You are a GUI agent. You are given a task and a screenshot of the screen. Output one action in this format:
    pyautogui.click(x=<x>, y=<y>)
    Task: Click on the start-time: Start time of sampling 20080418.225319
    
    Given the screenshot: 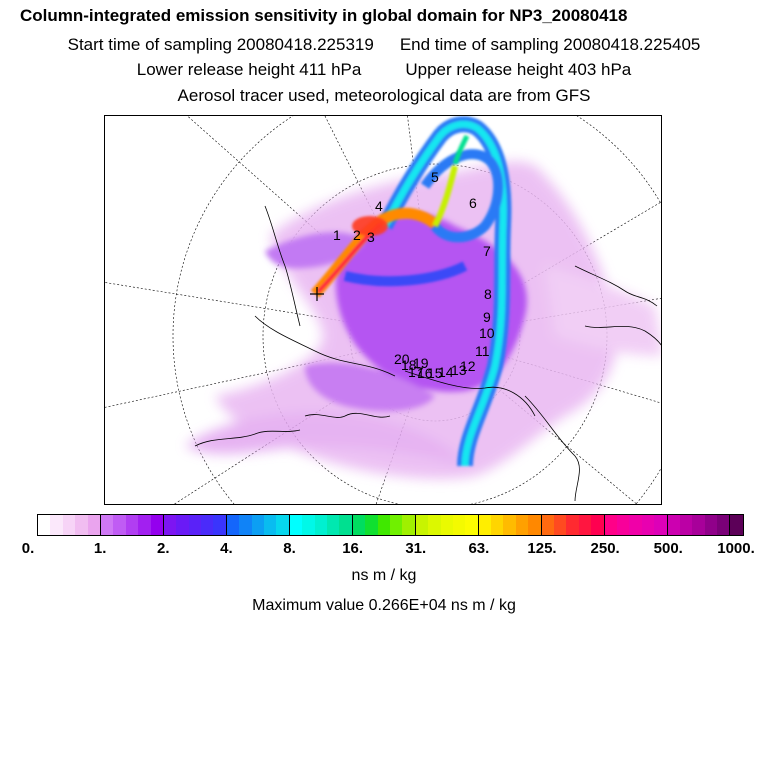 What is the action you would take?
    pyautogui.click(x=220, y=44)
    